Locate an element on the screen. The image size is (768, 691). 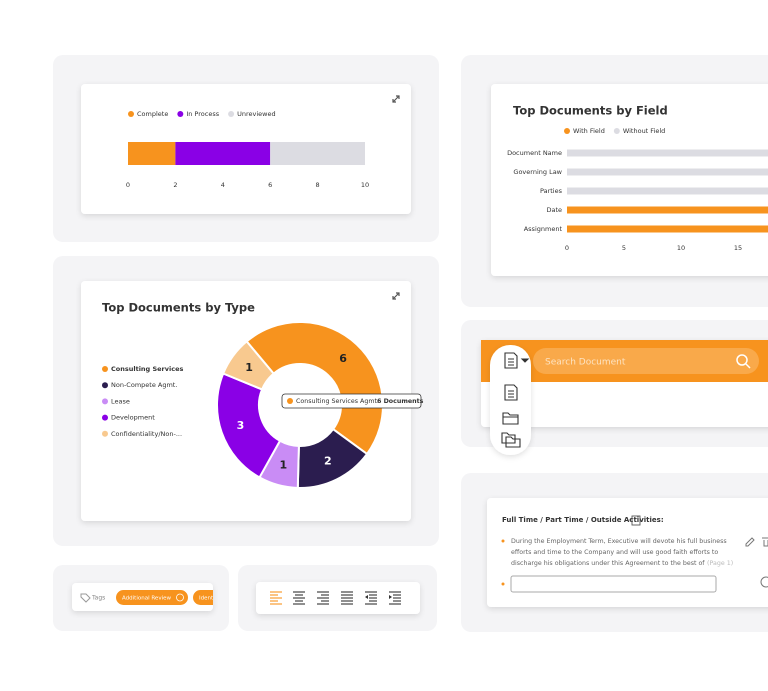
x-tick-label: 2 is located at coordinates (175, 185).